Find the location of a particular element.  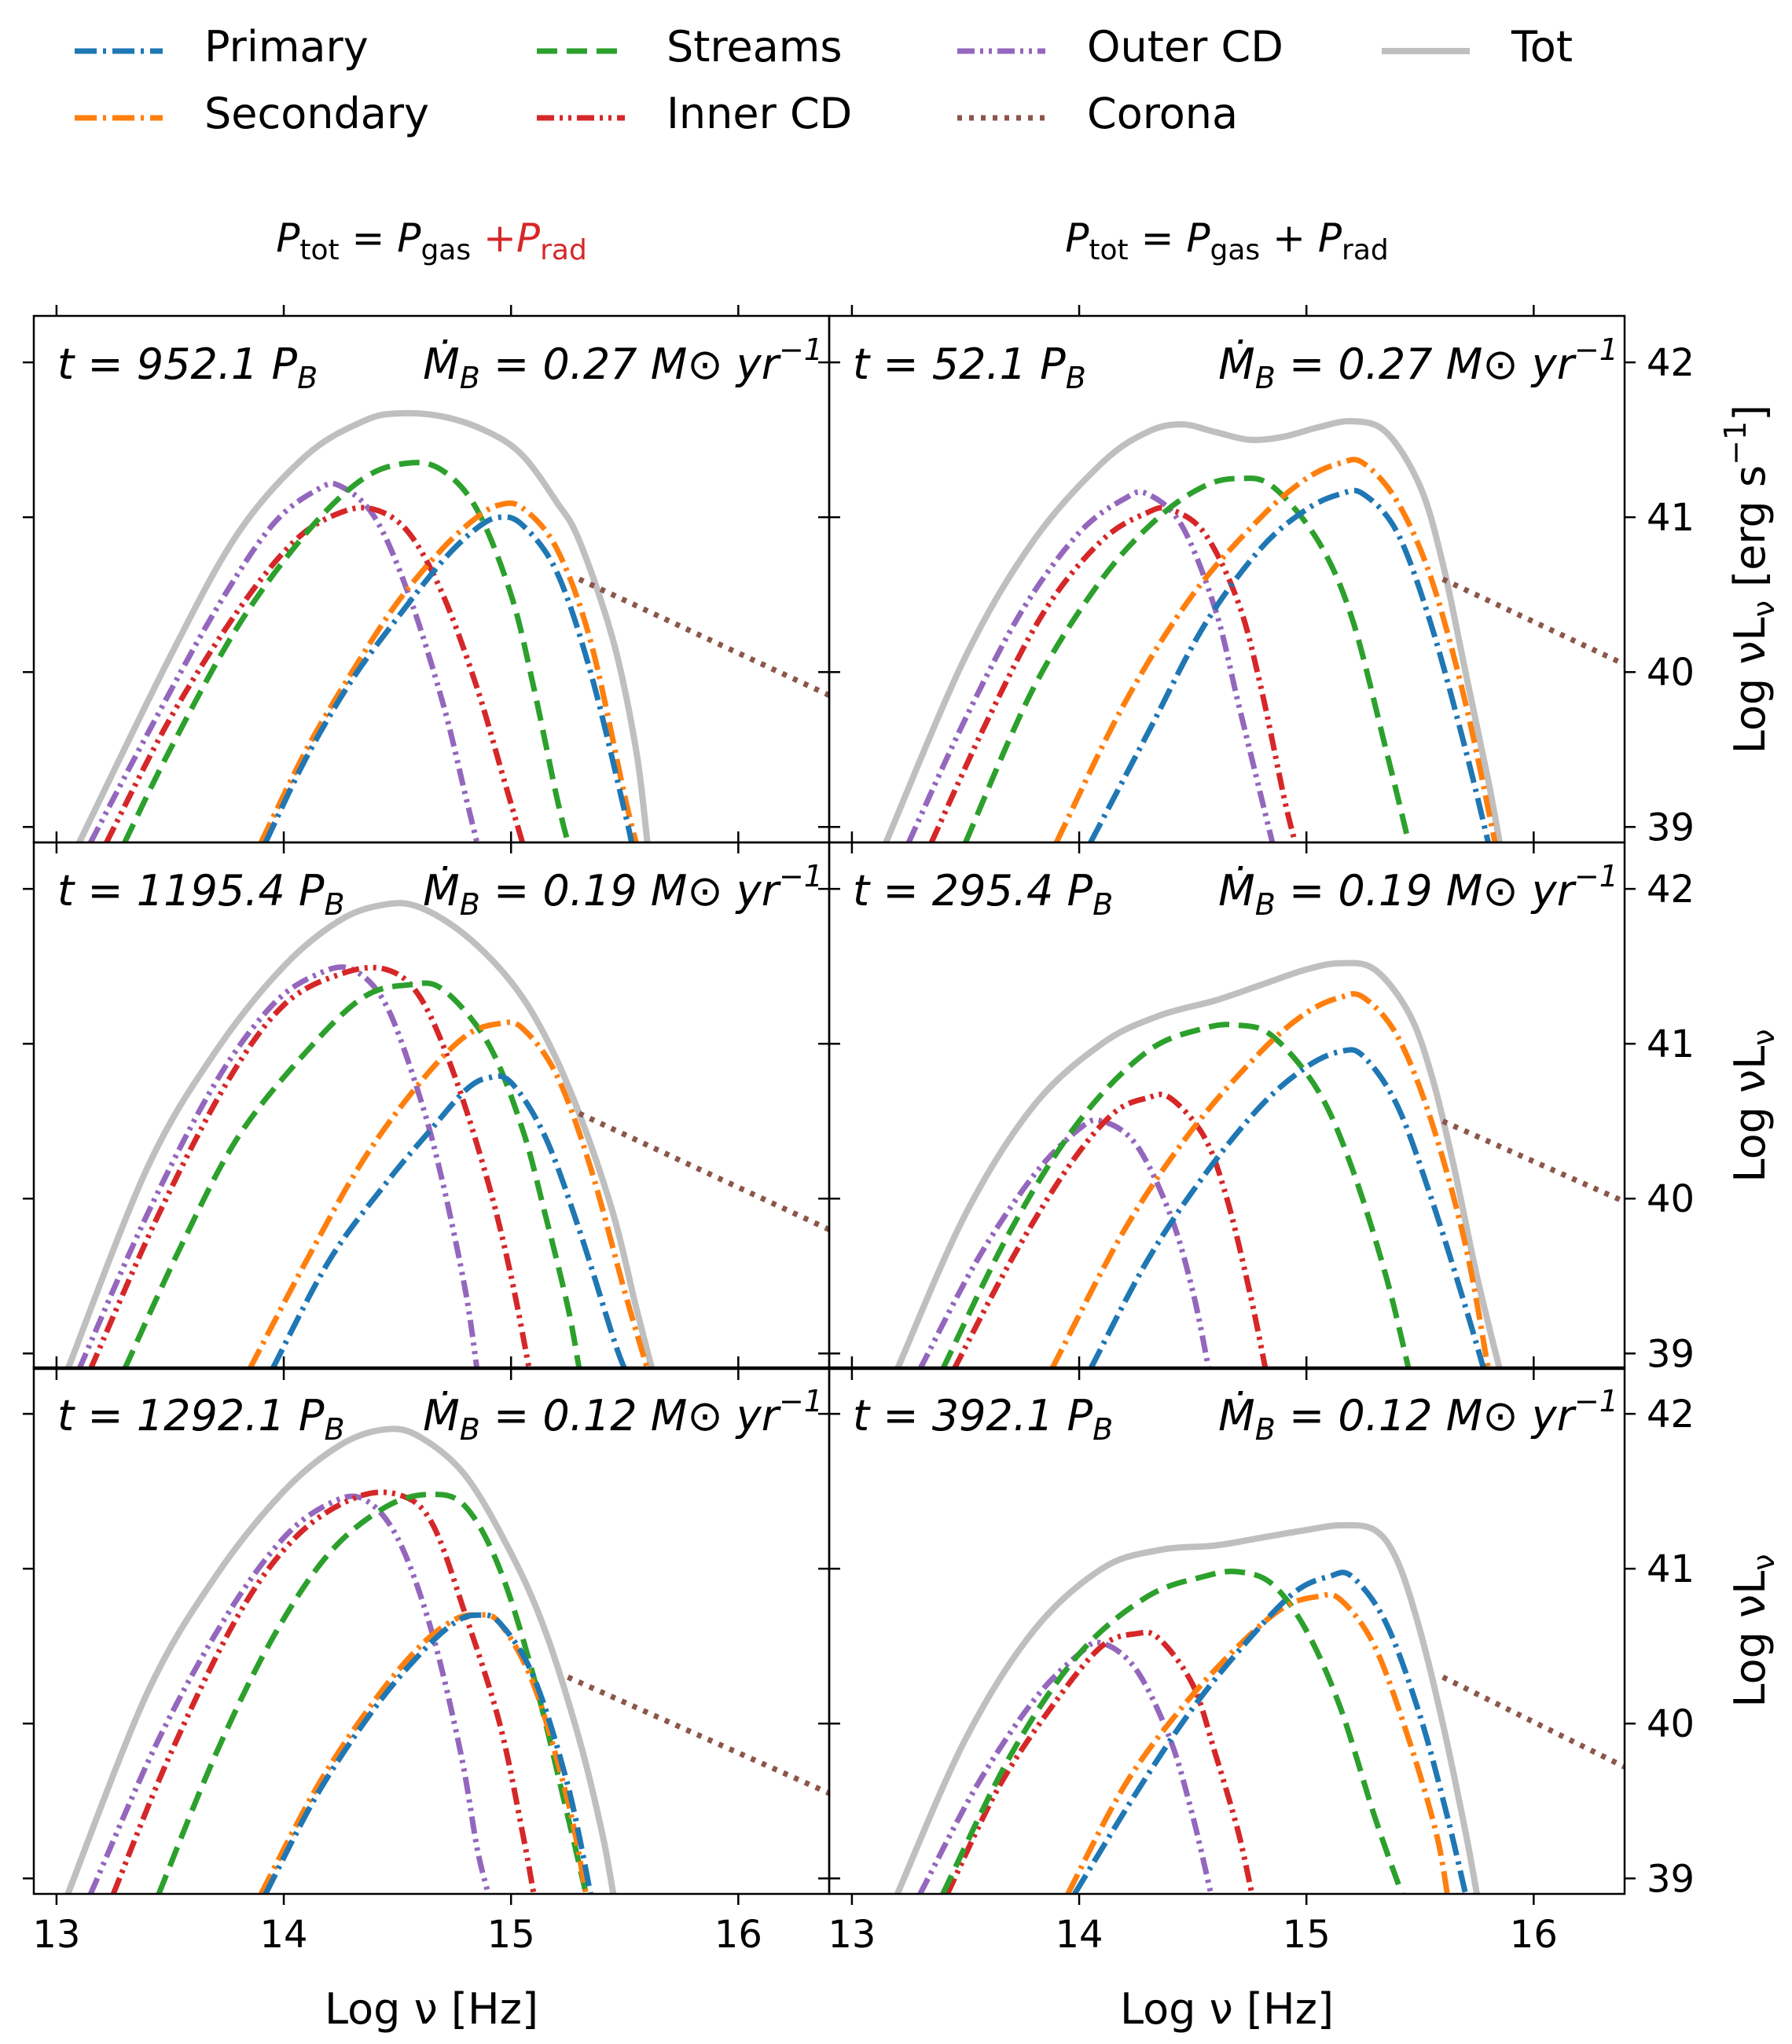

legend-label-streams: Streams is located at coordinates (754, 47).